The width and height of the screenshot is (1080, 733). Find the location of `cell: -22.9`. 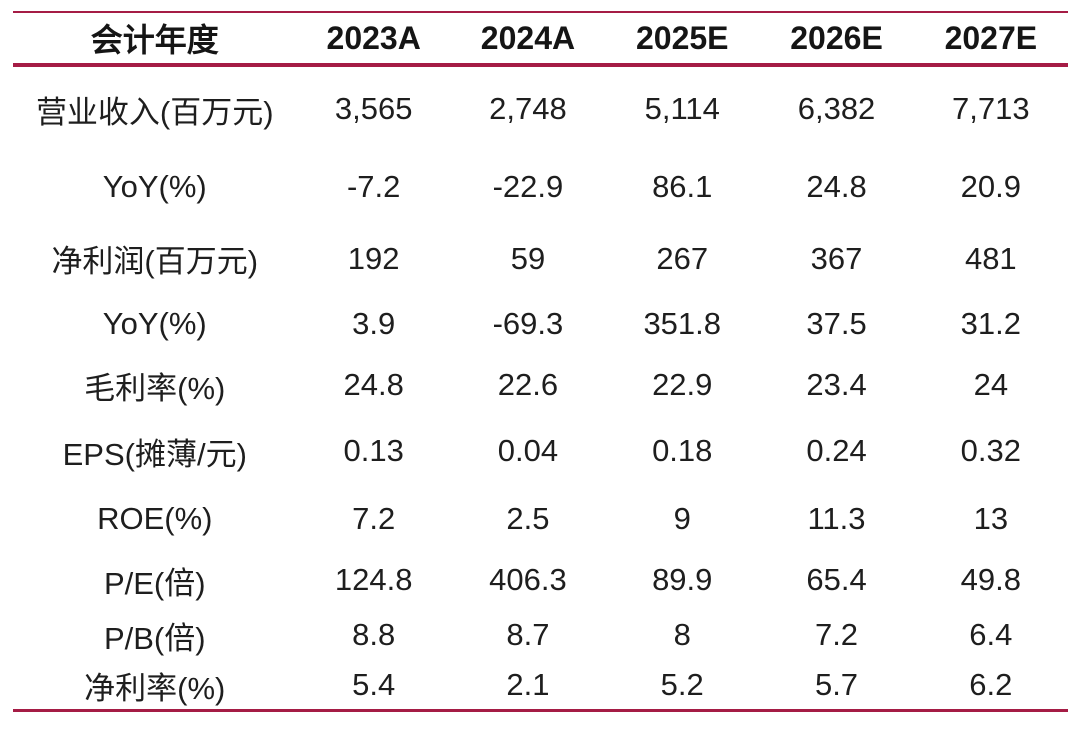

cell: -22.9 is located at coordinates (528, 186).